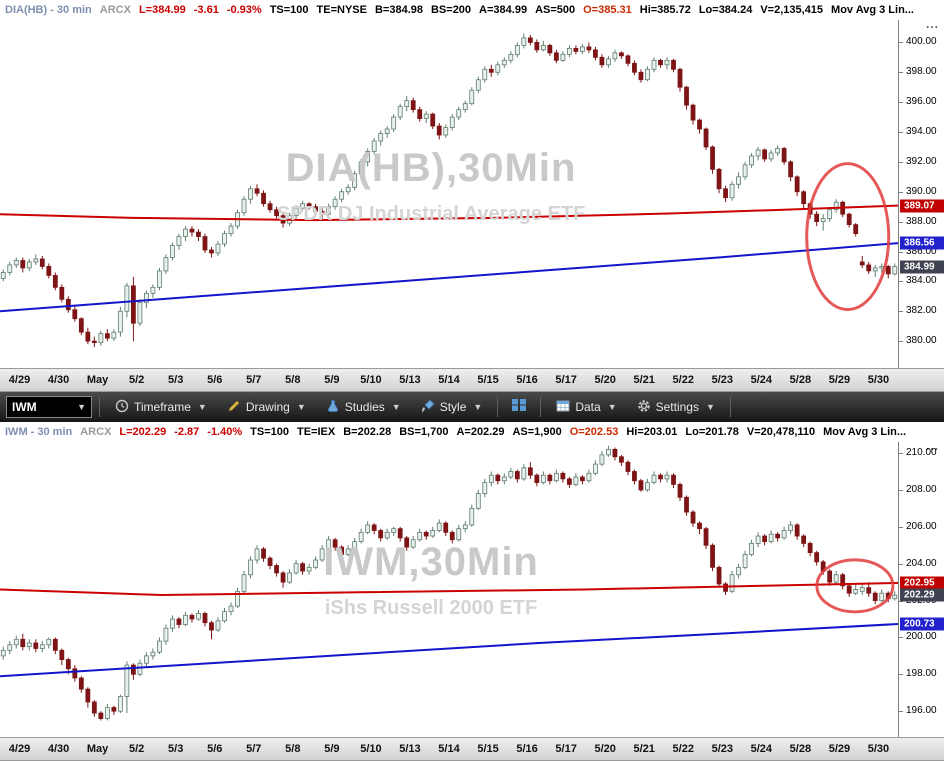 Image resolution: width=944 pixels, height=761 pixels. Describe the element at coordinates (449, 650) in the screenshot. I see `moving-average-blue` at that location.